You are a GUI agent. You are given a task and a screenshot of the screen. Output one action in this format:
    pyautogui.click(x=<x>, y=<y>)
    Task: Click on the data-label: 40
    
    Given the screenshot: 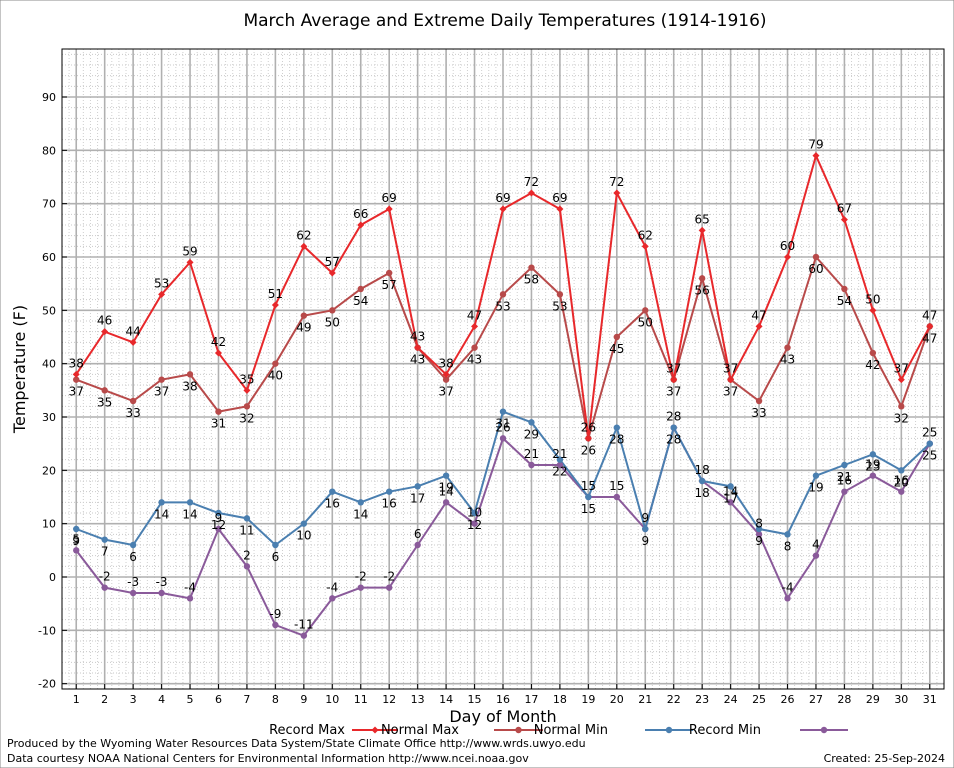 What is the action you would take?
    pyautogui.click(x=275, y=376)
    